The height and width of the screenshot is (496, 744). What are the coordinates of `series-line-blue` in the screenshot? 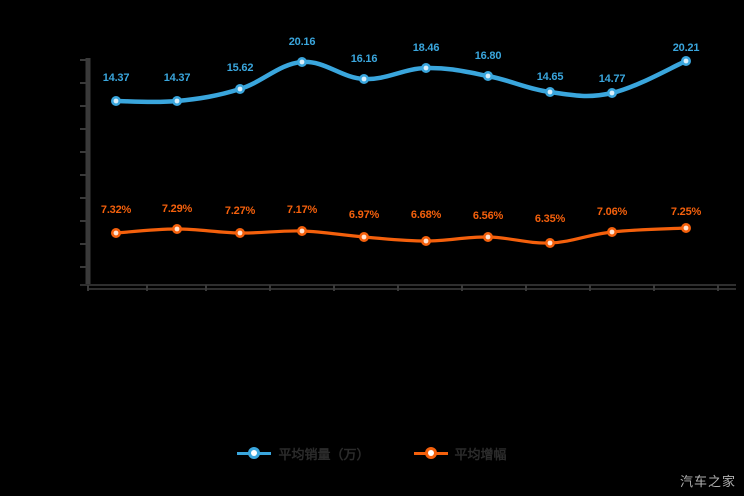 It's located at (401, 81).